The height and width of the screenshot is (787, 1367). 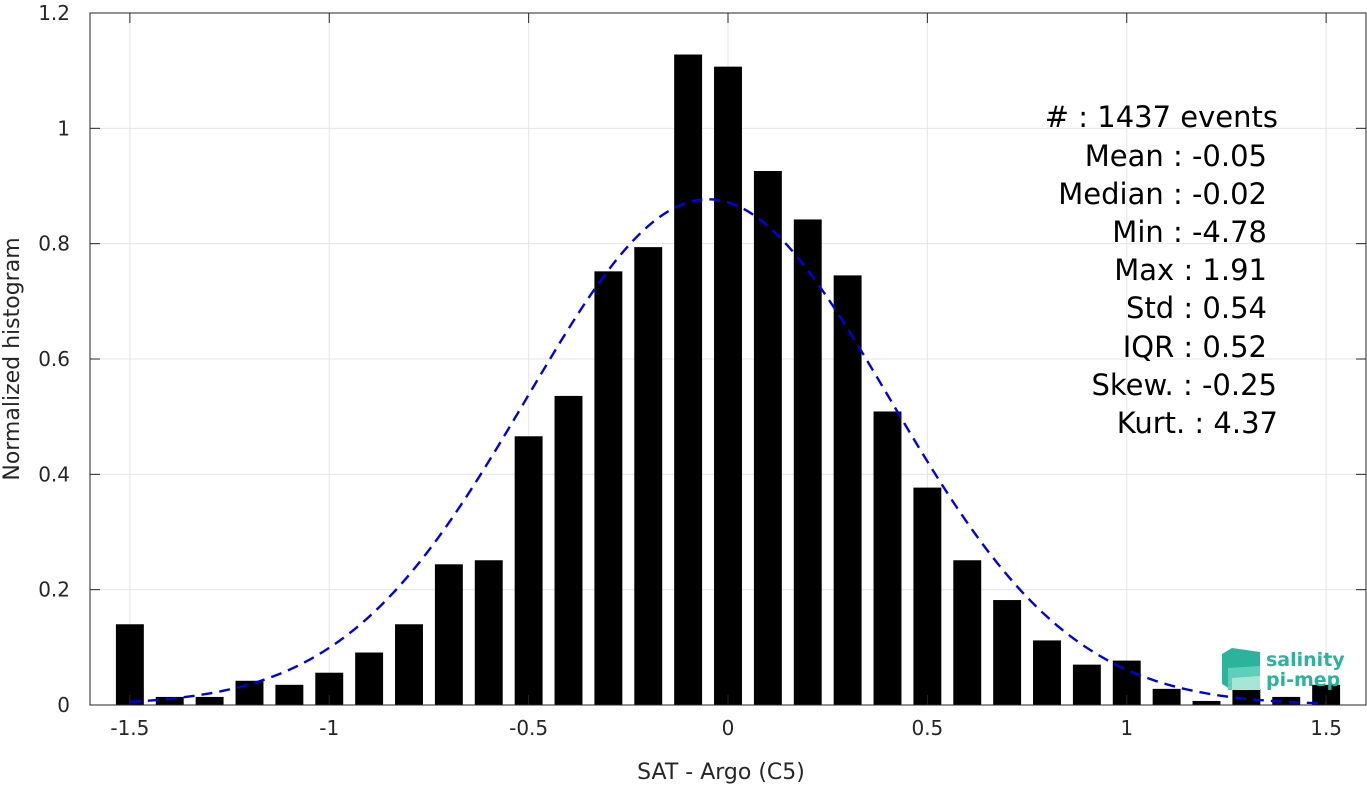 I want to click on y-tick-labels: 0 0.2 0.4 0.6 0.8 1 1.2, so click(x=54, y=359).